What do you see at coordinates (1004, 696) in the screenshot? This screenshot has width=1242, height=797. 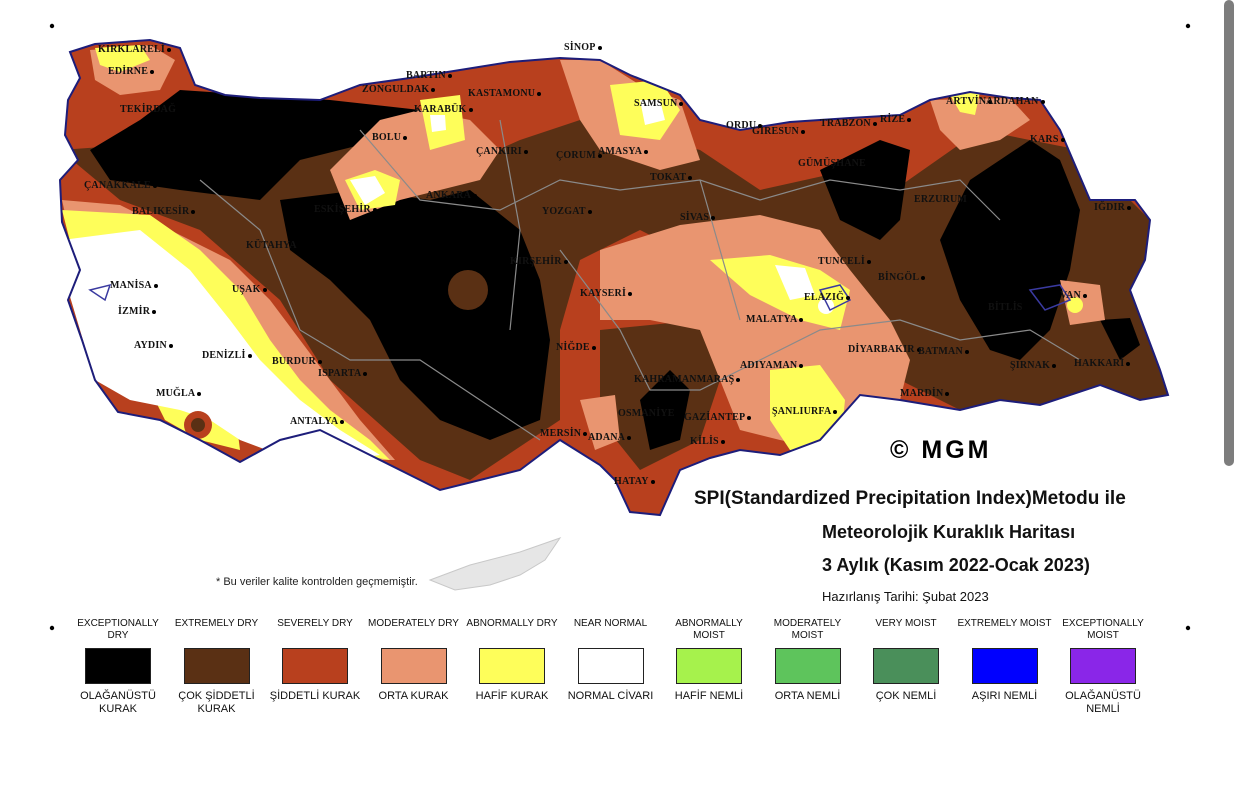 I see `legend-turkish-label: AŞIRI NEMLİ` at bounding box center [1004, 696].